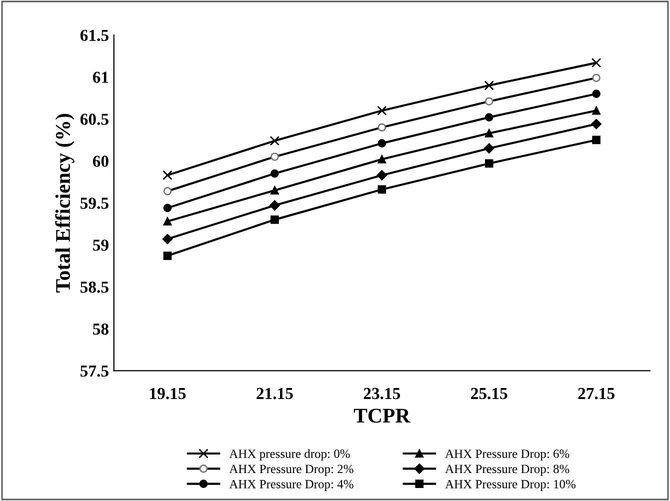  I want to click on y-tick-label: 60.5, so click(94, 120).